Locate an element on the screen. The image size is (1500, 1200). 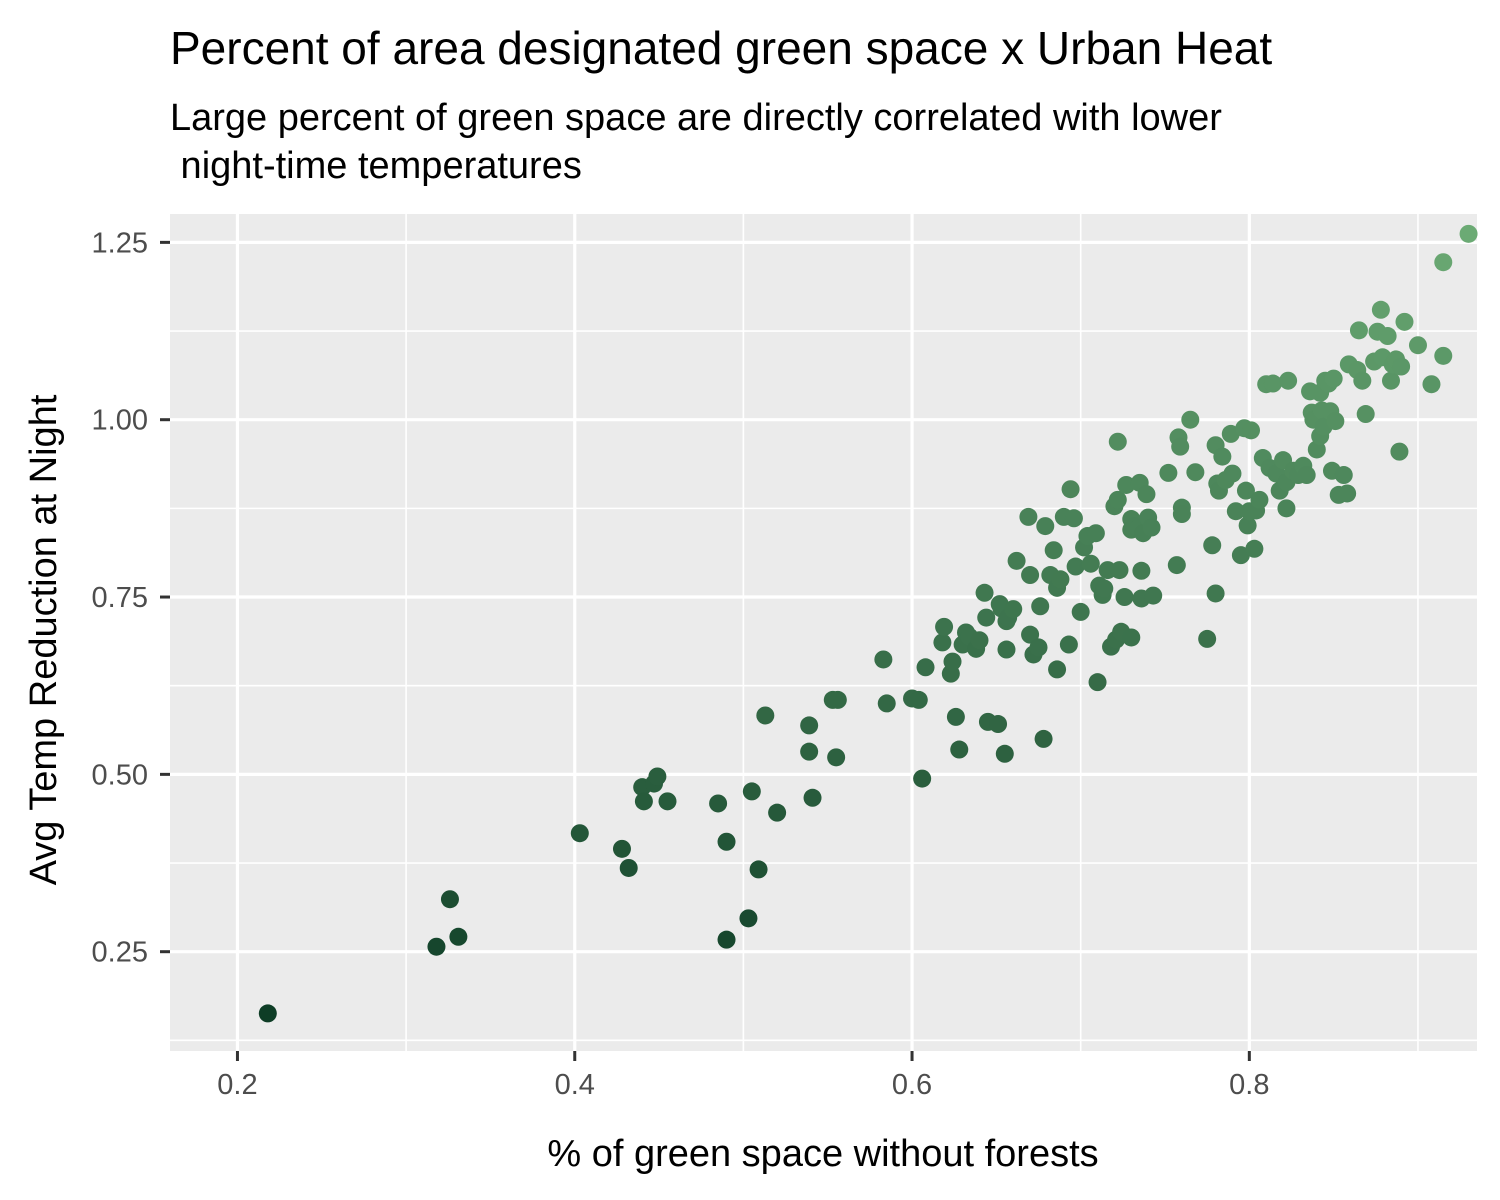
y-axis-title: Avg Temp Reduction at Night is located at coordinates (44, 639).